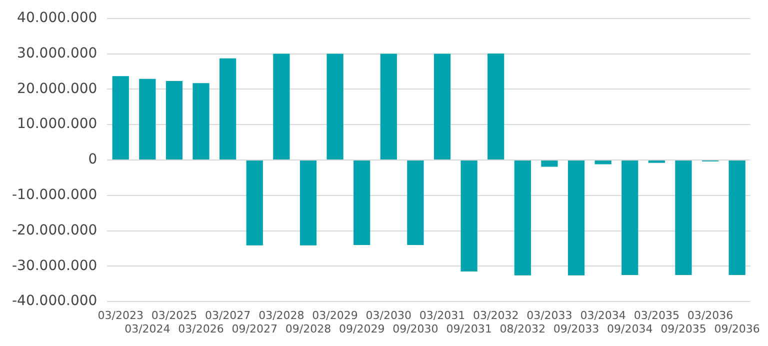  What do you see at coordinates (335, 315) in the screenshot?
I see `x-tick-label: 03/2029` at bounding box center [335, 315].